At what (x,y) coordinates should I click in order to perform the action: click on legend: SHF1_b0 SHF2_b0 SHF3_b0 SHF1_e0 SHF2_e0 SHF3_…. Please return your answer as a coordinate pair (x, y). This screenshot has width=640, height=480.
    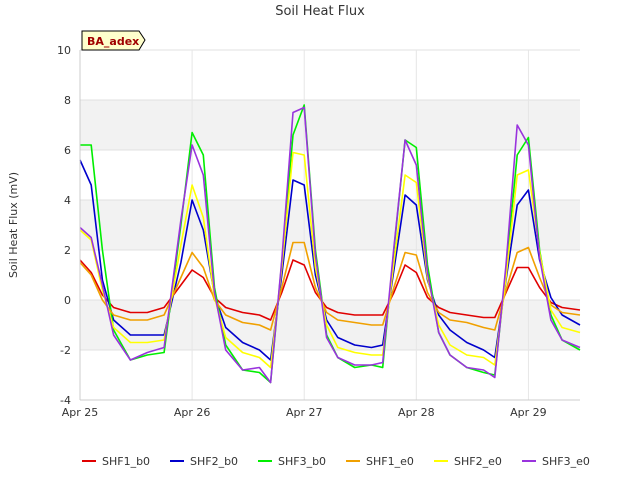
    Looking at the image, I should click on (336, 461).